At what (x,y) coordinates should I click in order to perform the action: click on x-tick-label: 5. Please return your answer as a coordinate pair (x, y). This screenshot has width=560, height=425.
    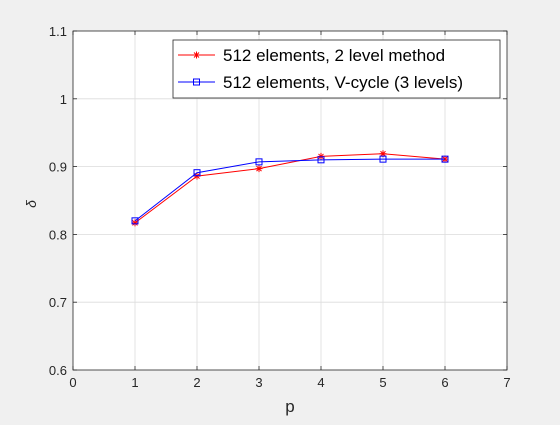
    Looking at the image, I should click on (382, 382).